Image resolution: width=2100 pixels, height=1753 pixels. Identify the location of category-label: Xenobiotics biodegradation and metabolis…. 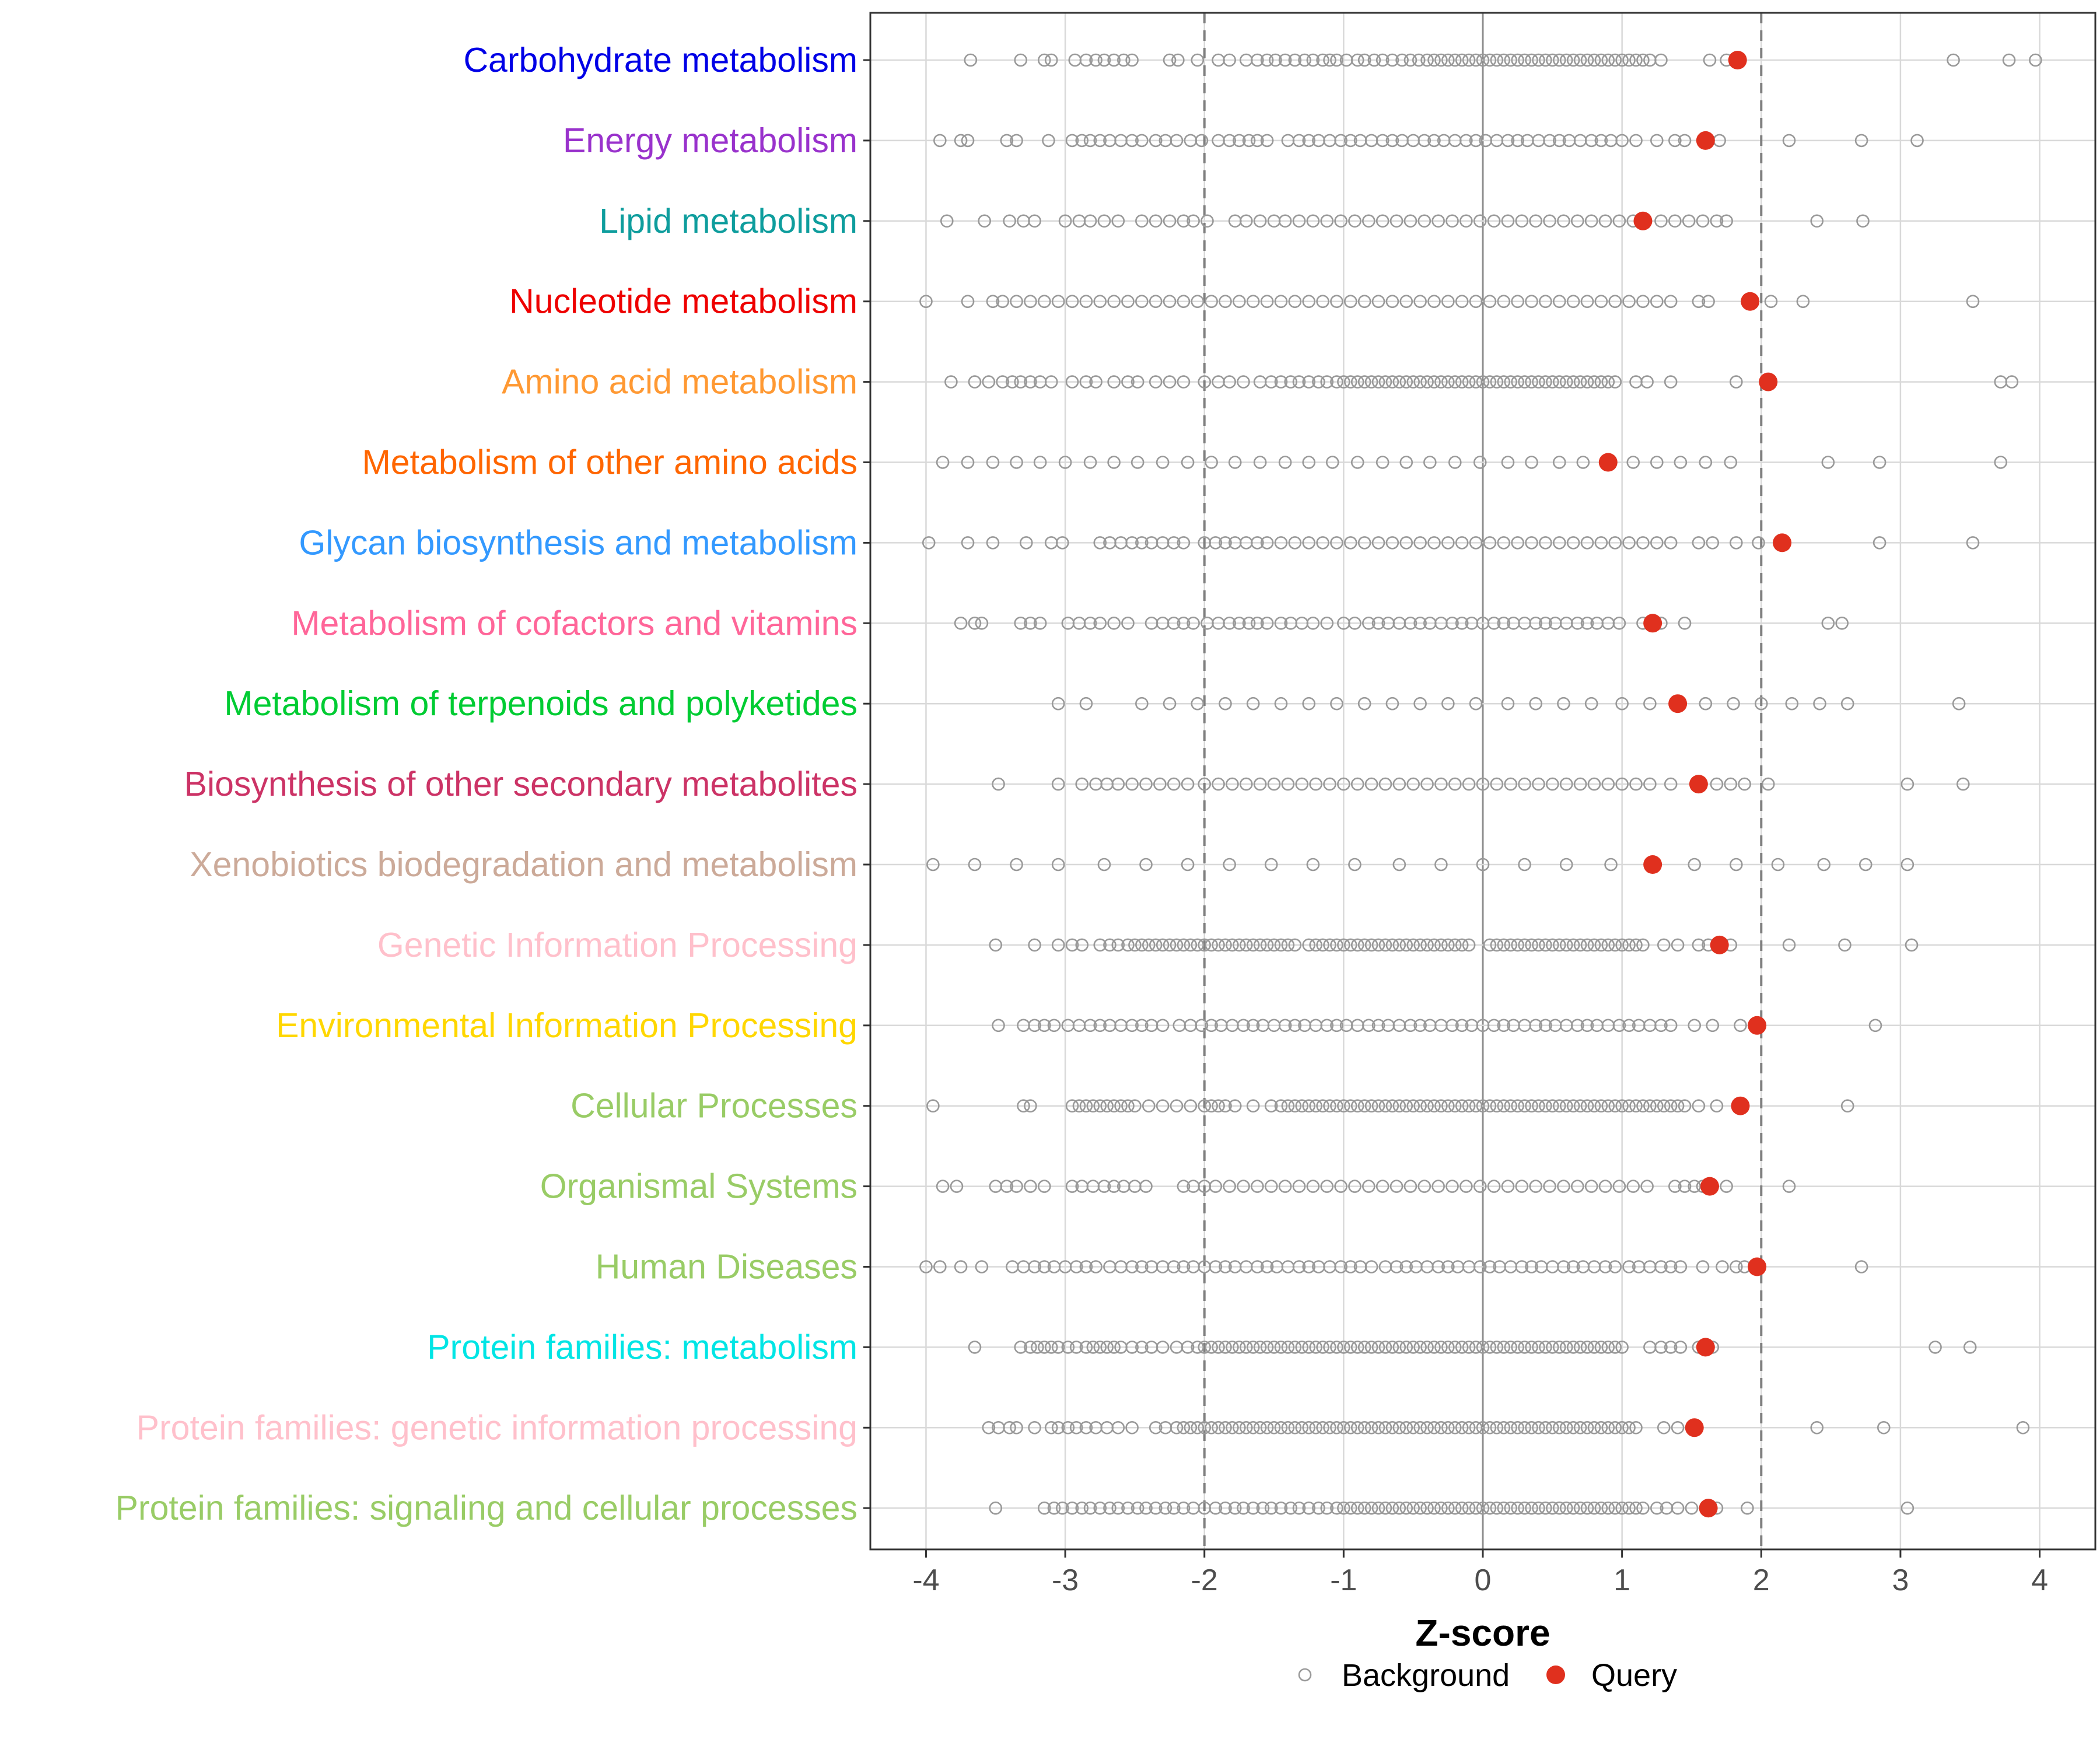
(524, 864).